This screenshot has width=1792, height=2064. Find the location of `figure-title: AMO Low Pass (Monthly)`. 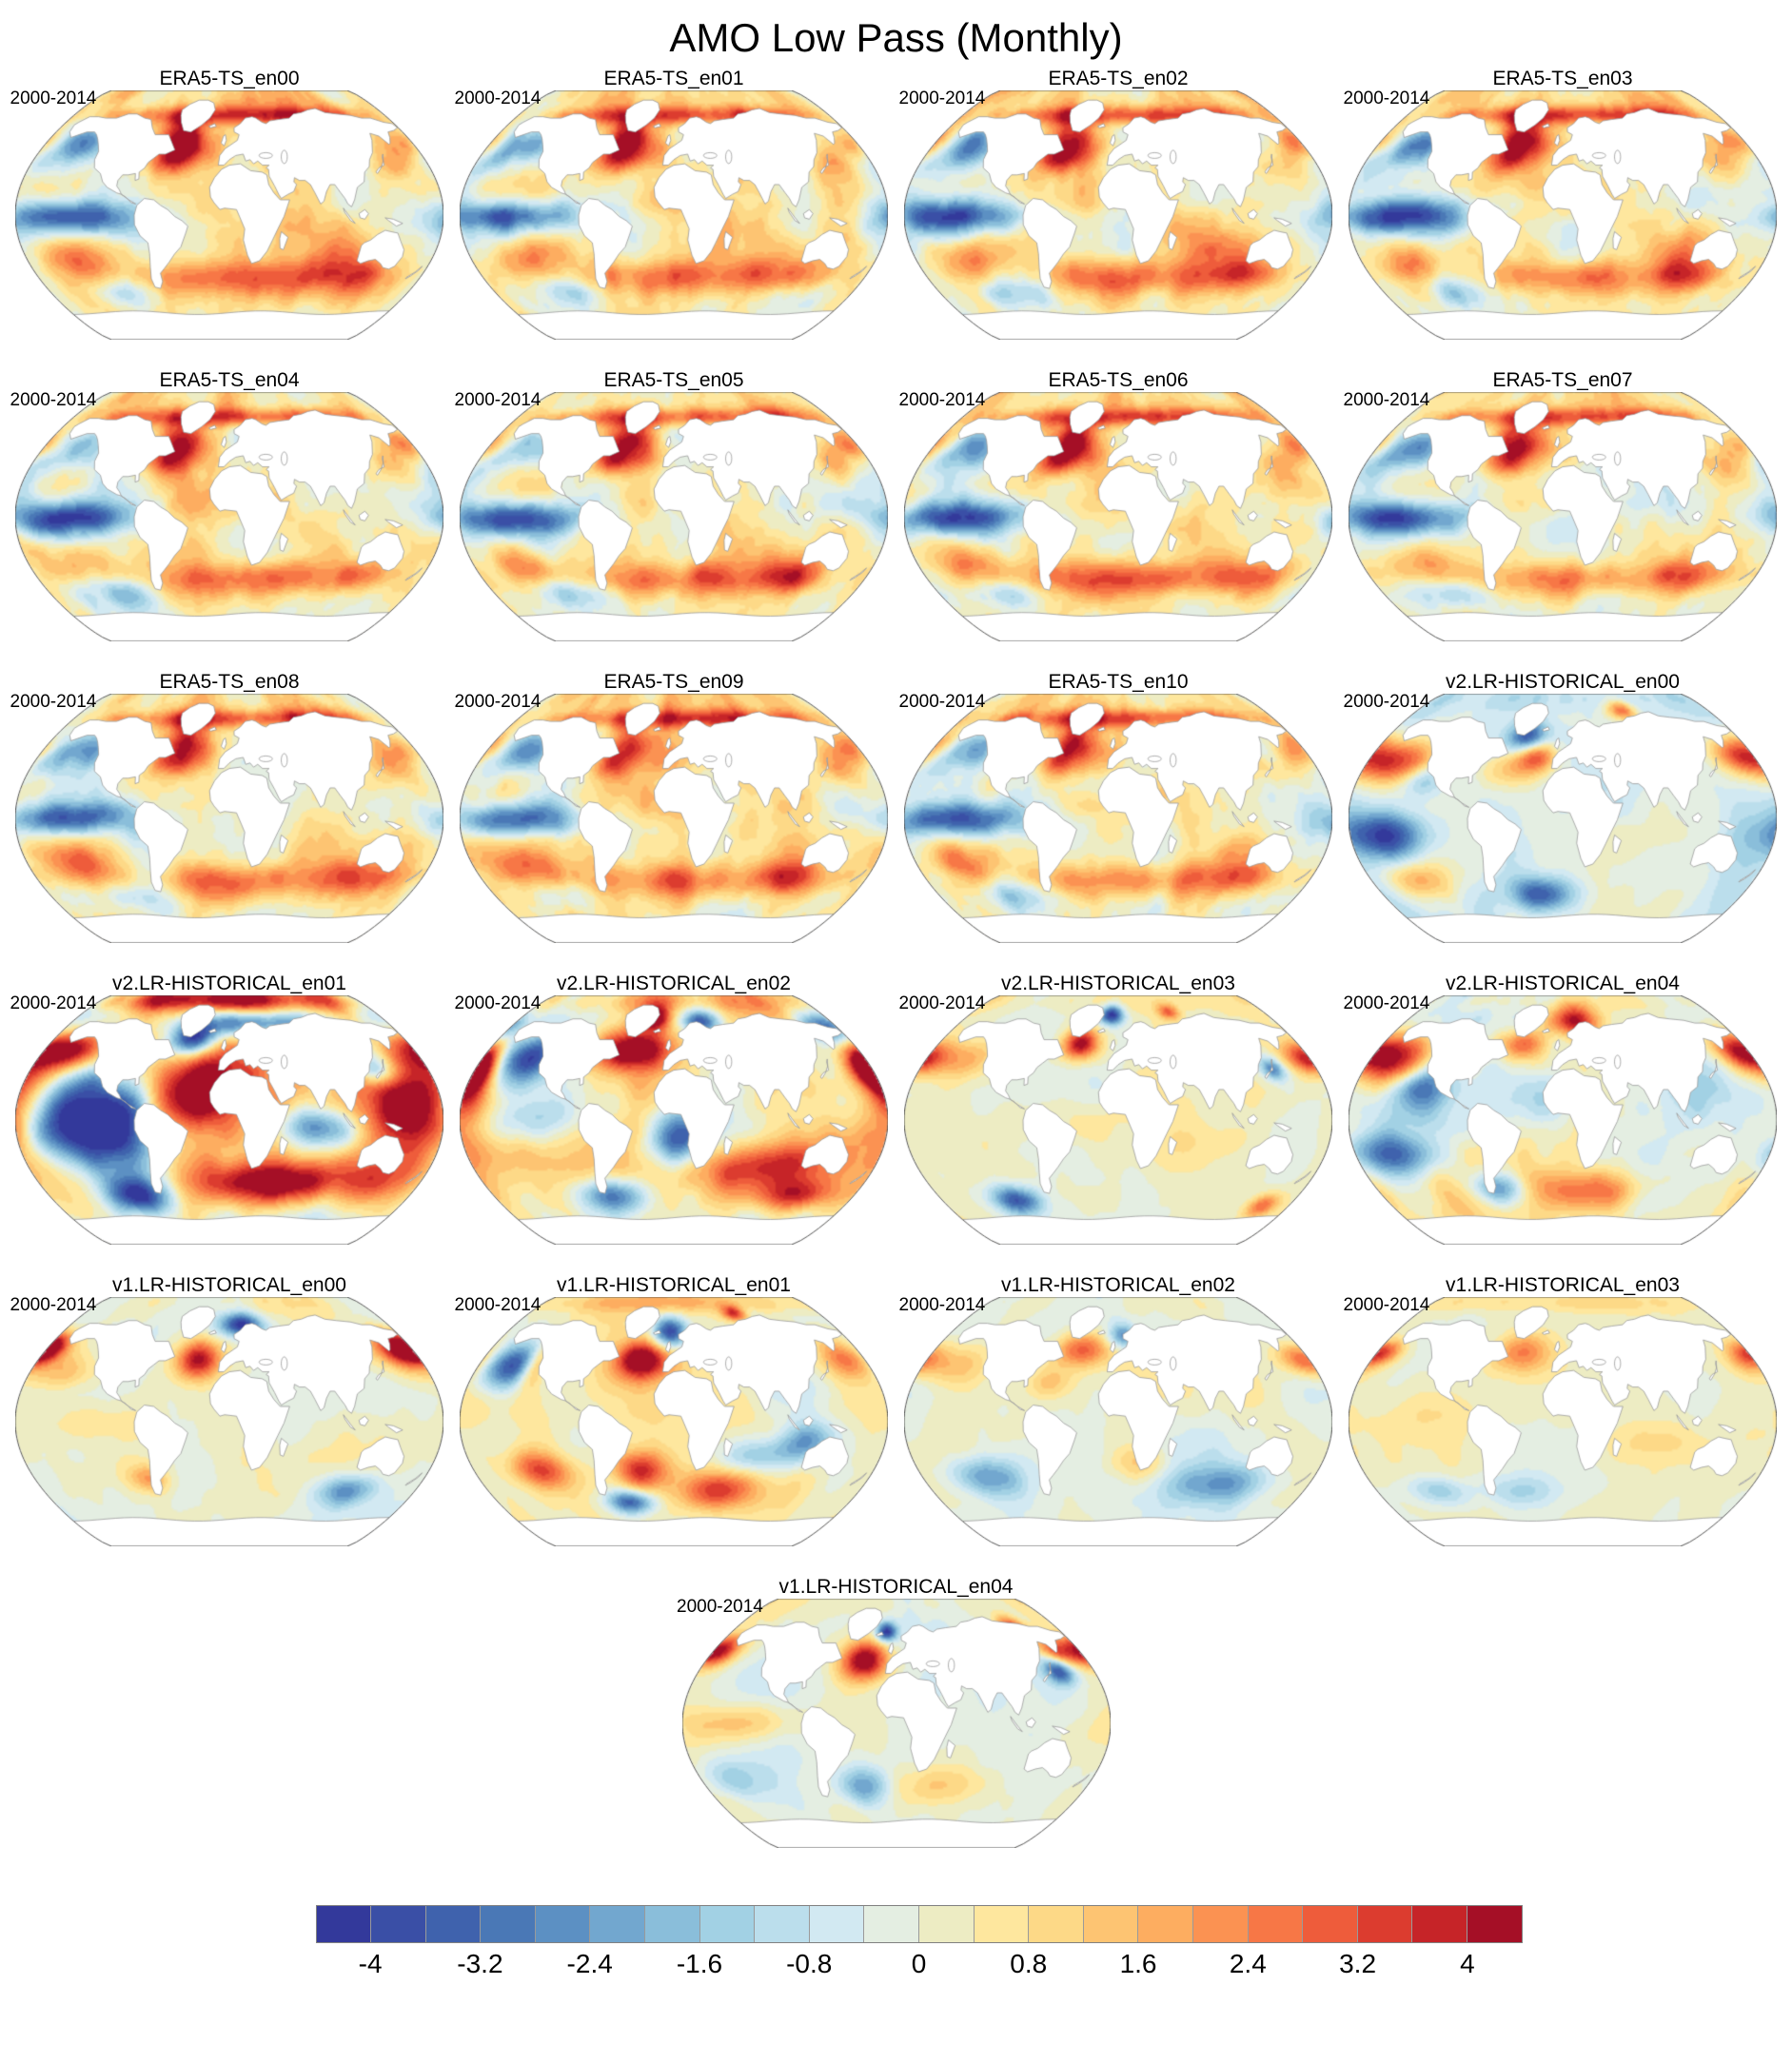

figure-title: AMO Low Pass (Monthly) is located at coordinates (896, 37).